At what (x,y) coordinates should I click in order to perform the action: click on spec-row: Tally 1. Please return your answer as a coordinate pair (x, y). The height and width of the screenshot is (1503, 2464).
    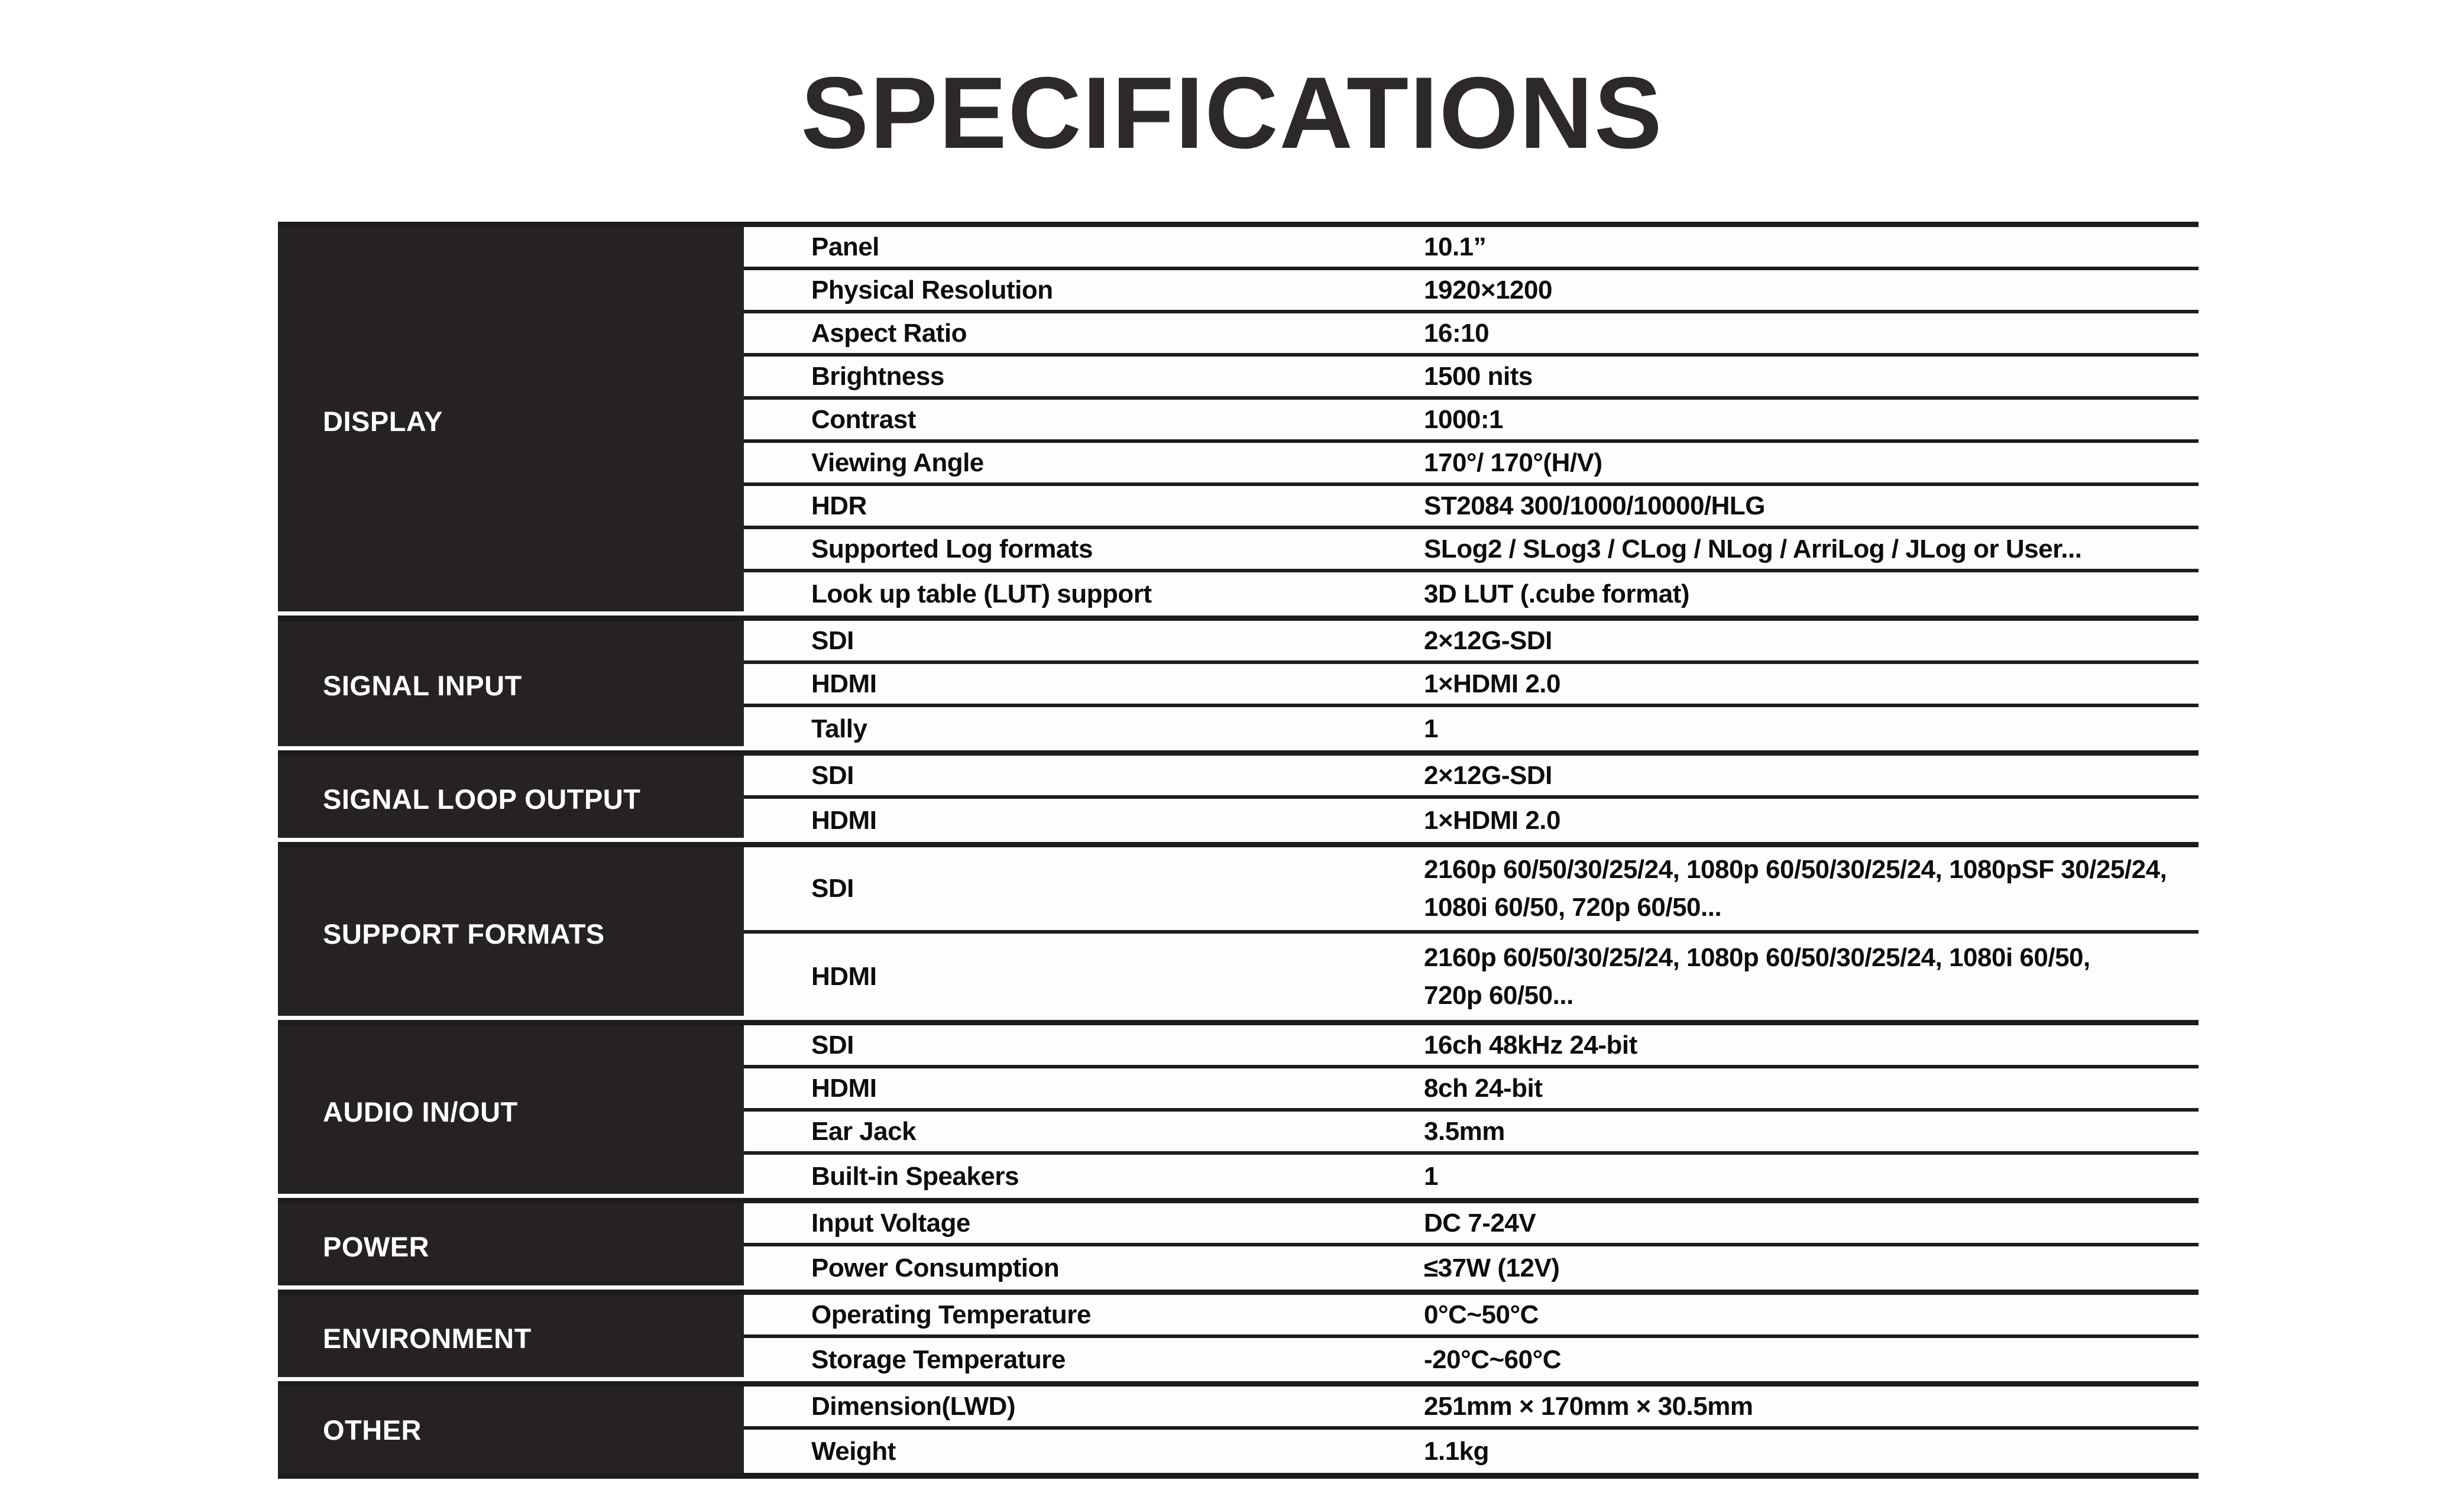
    Looking at the image, I should click on (1471, 729).